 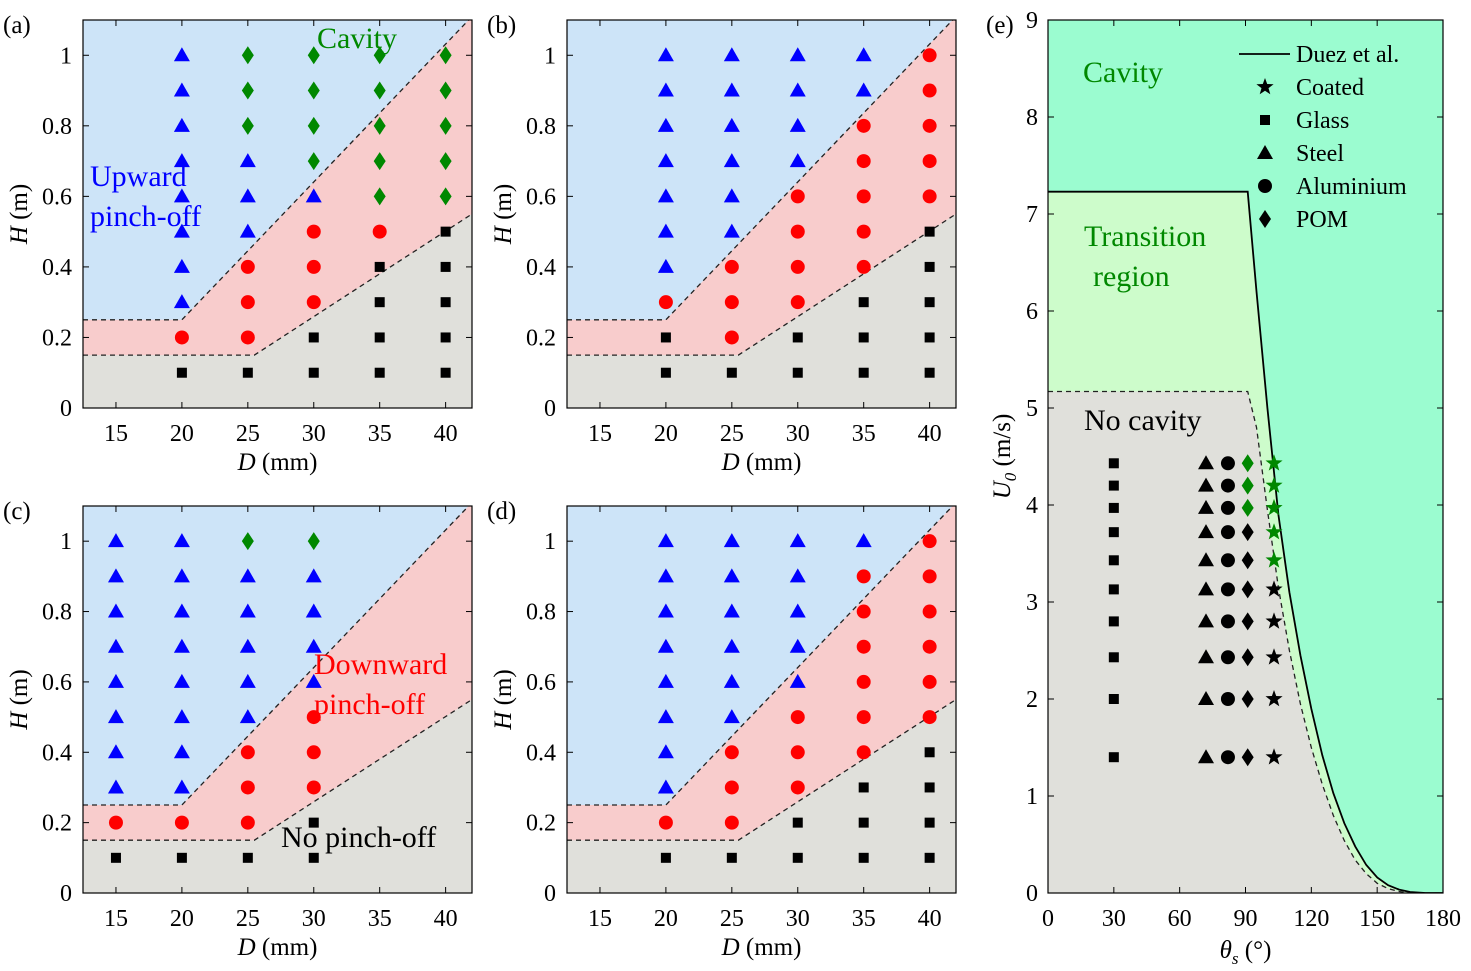 I want to click on y-tick-label: 4, so click(x=1032, y=506).